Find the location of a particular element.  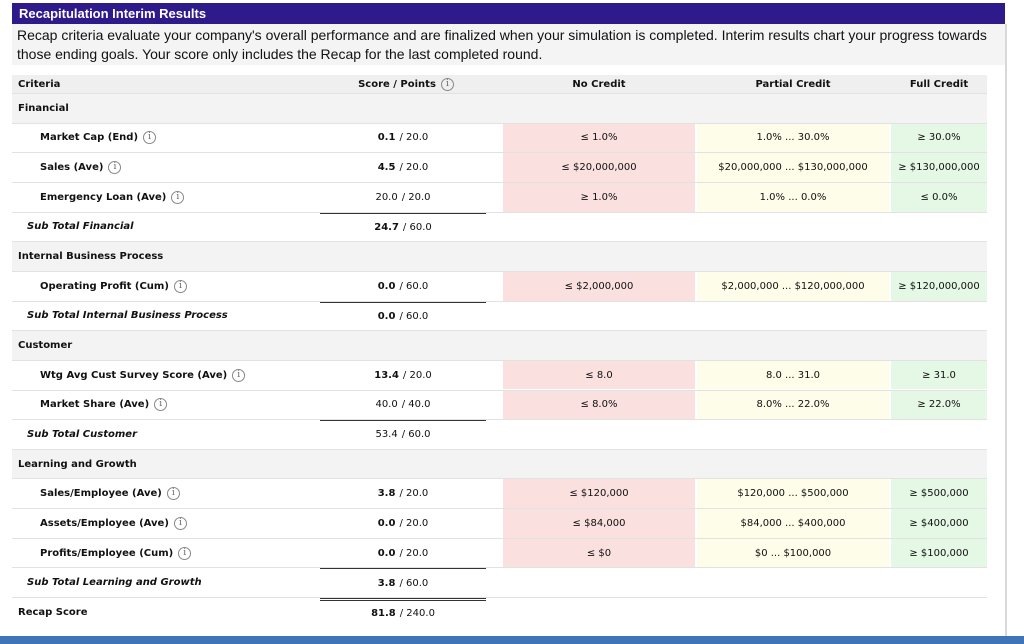

score-cell: 81.8/ 240.0 is located at coordinates (403, 612).